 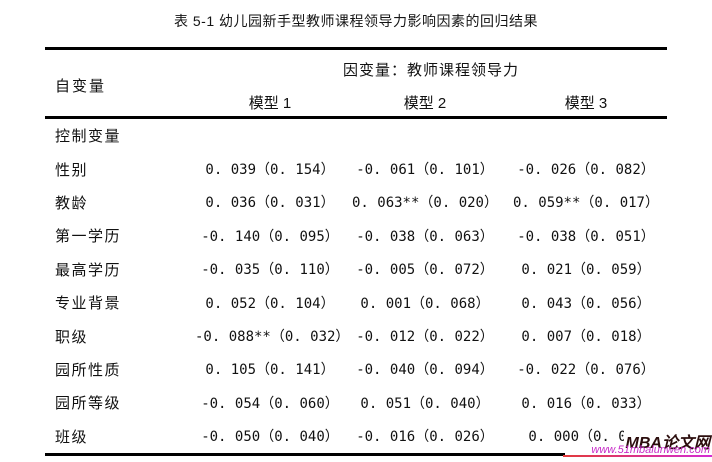 I want to click on column-header-model-1: 模型 1, so click(x=270, y=103).